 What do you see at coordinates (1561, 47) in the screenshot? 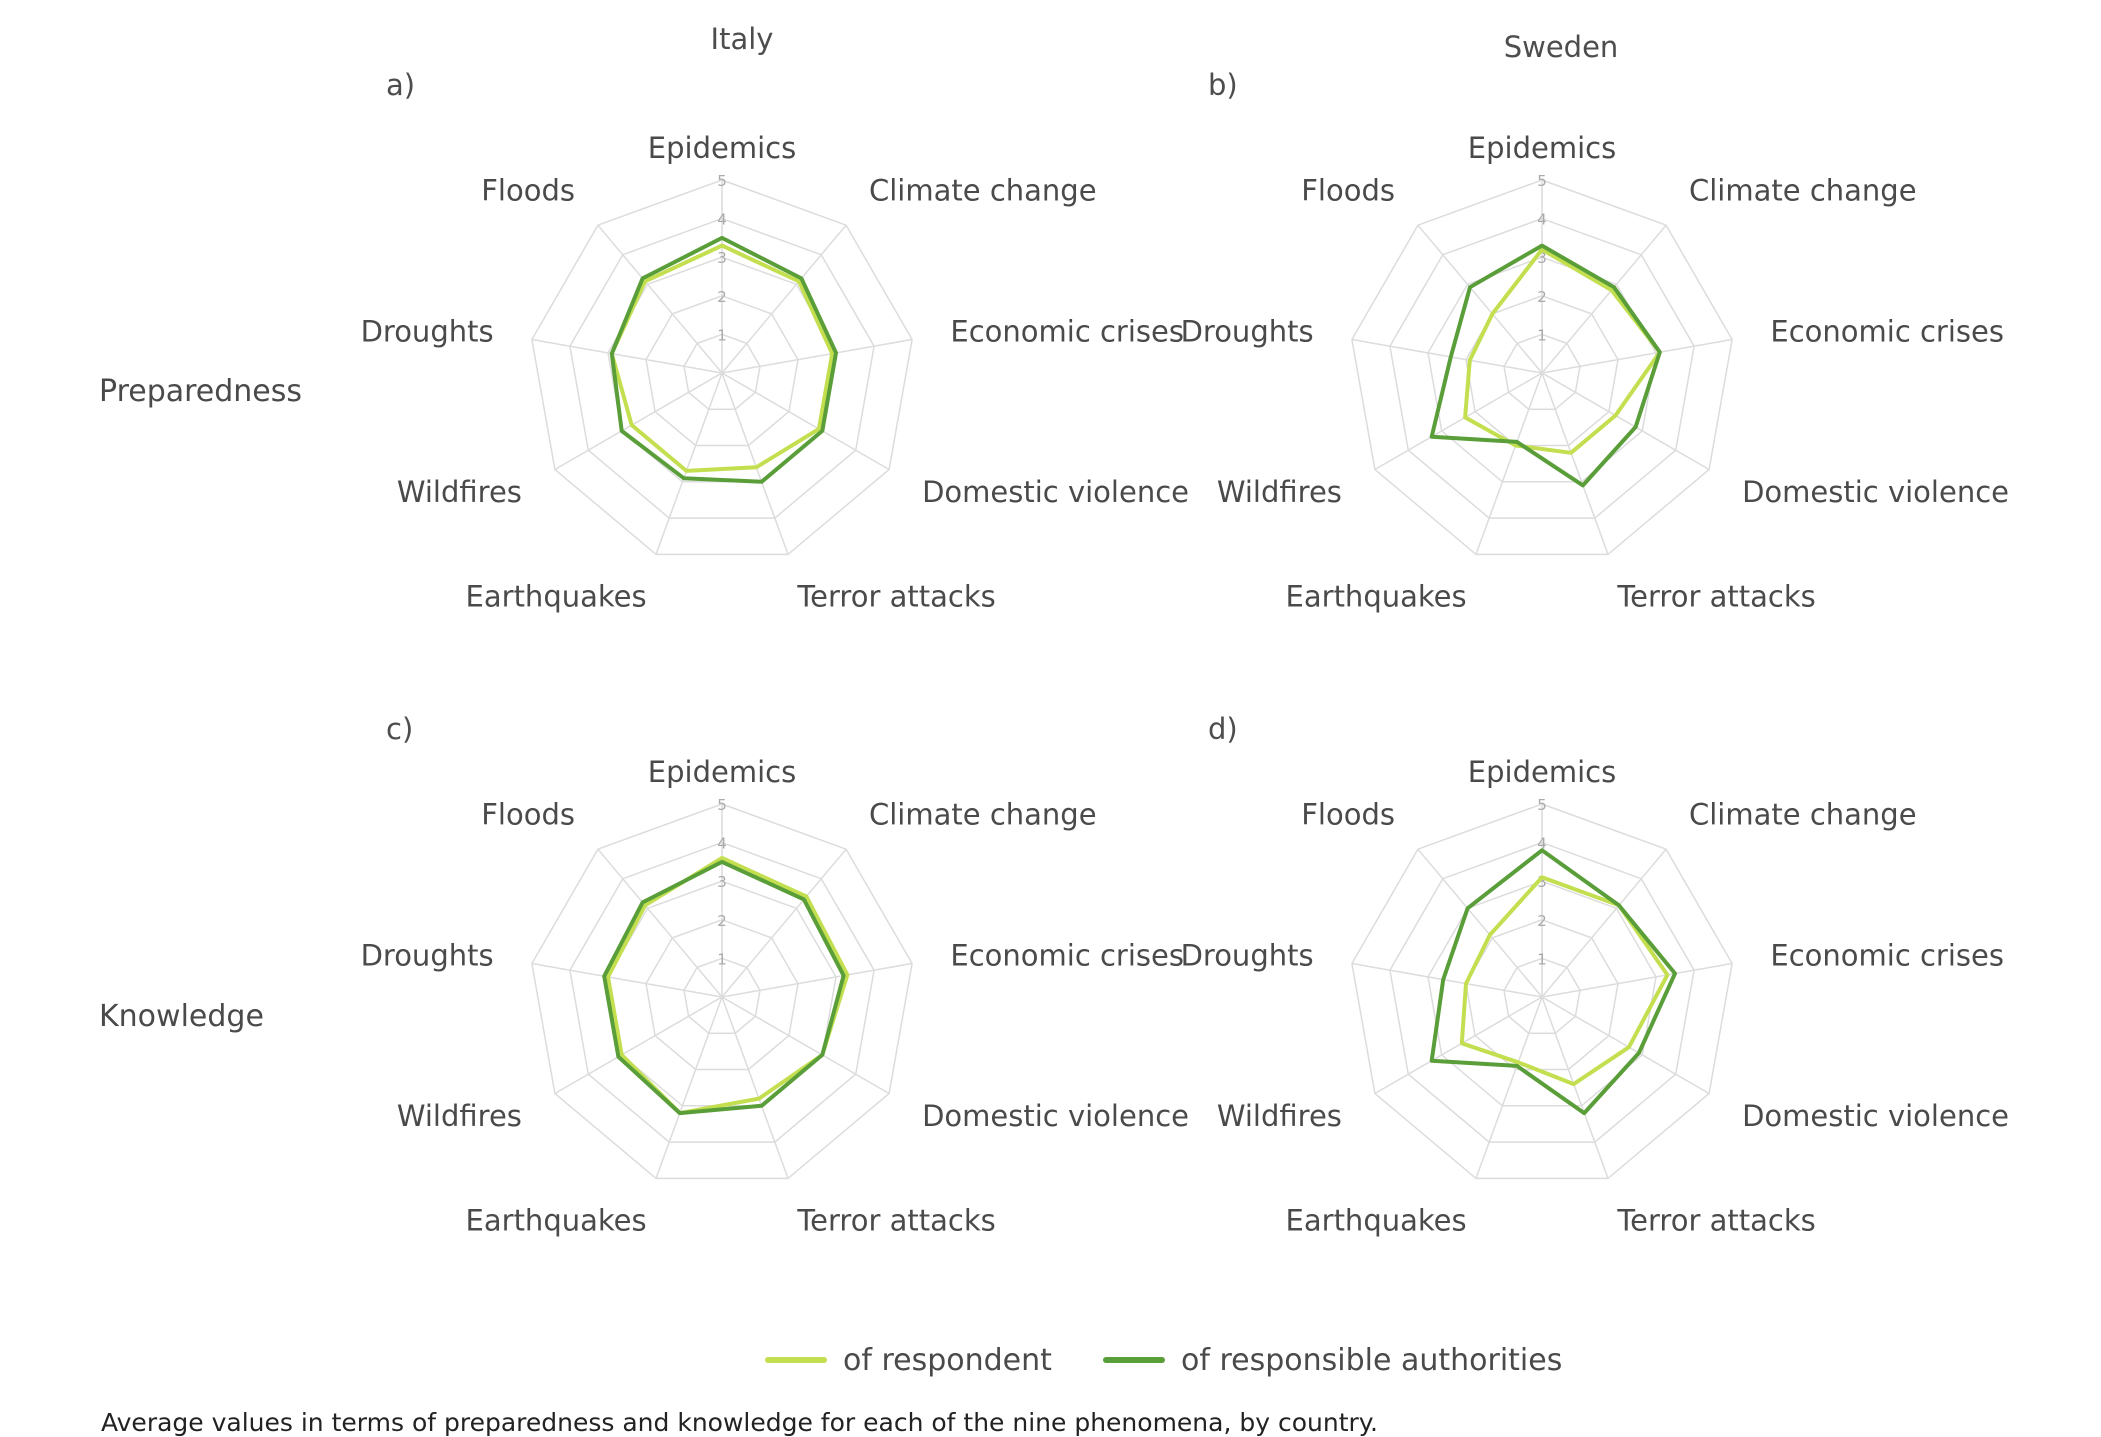
I see `column-title-sweden: Sweden` at bounding box center [1561, 47].